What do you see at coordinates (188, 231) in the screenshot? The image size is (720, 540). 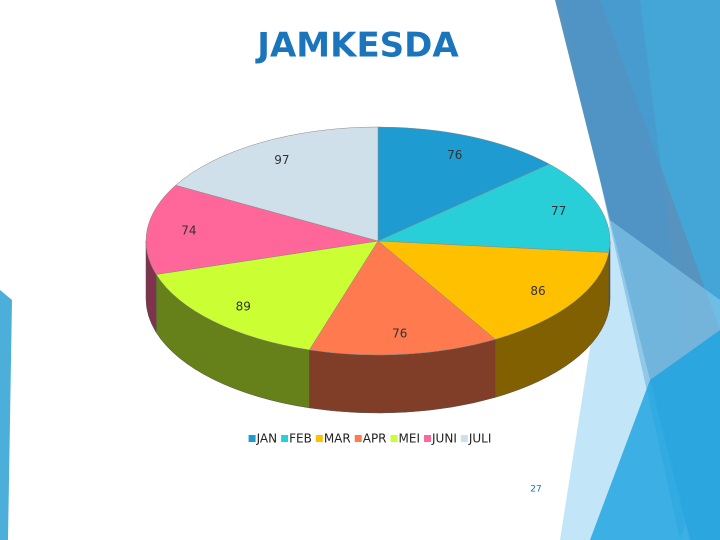 I see `data-label: 74` at bounding box center [188, 231].